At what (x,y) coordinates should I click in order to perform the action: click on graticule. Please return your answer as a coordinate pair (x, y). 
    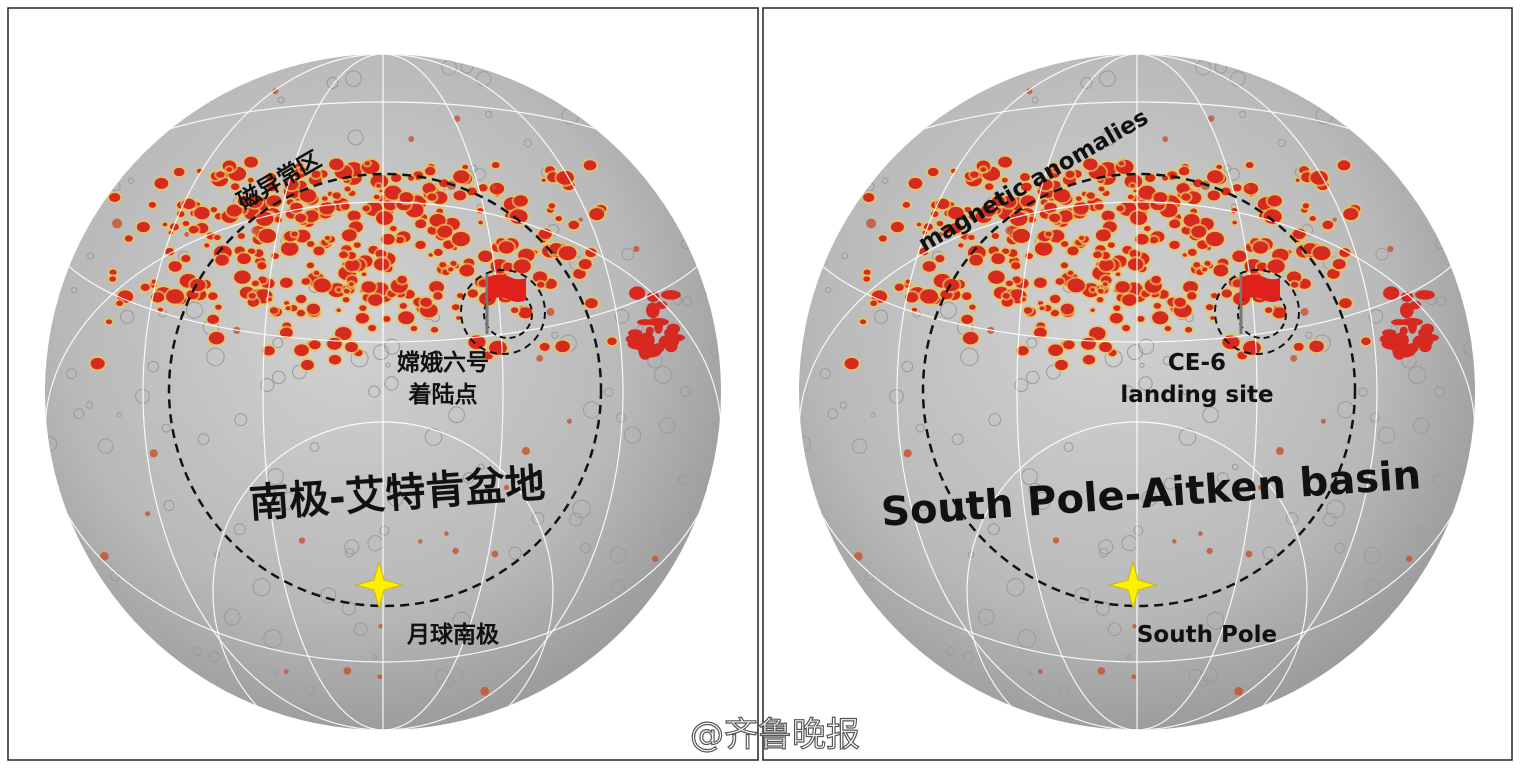
    Looking at the image, I should click on (1137, 222).